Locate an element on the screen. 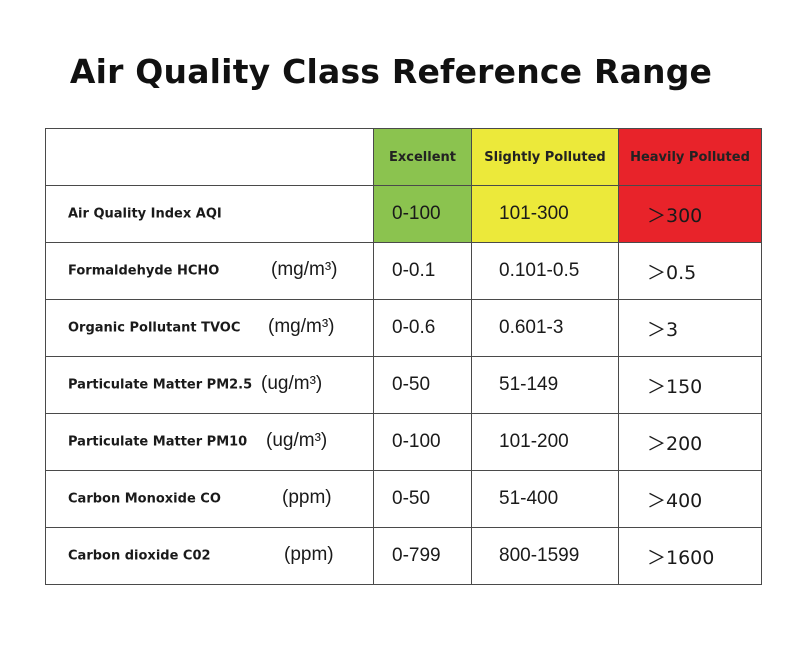  pollutant-name: Organic Pollutant TVOC is located at coordinates (154, 328).